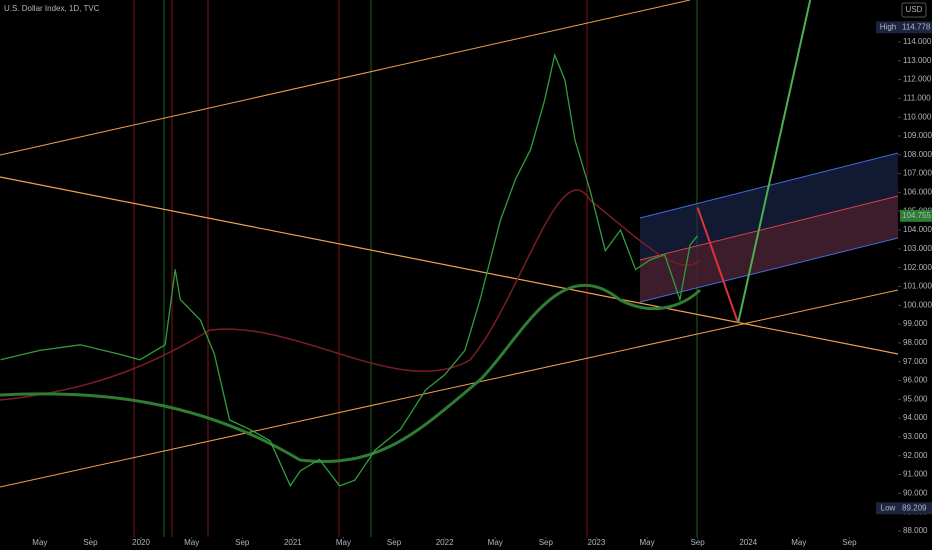 The height and width of the screenshot is (550, 932). Describe the element at coordinates (917, 286) in the screenshot. I see `y-tick-label: 101.000` at that location.